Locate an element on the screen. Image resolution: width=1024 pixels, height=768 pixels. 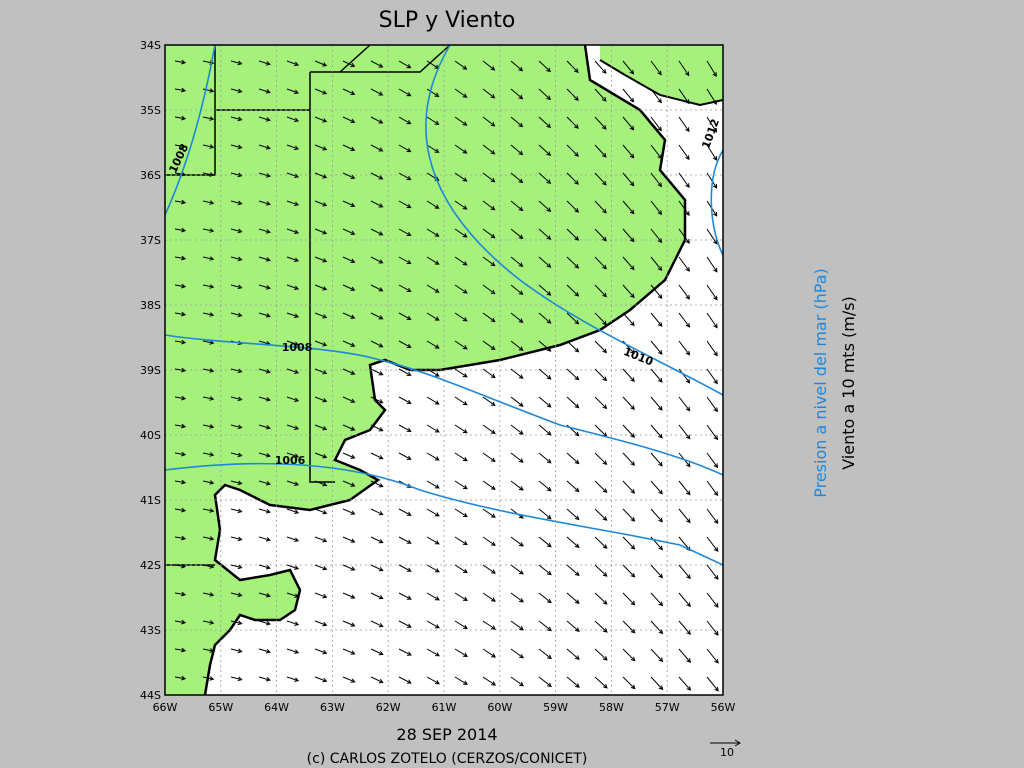
credit: (c) CARLOS ZOTELO (CERZOS/CONICET) is located at coordinates (447, 759).